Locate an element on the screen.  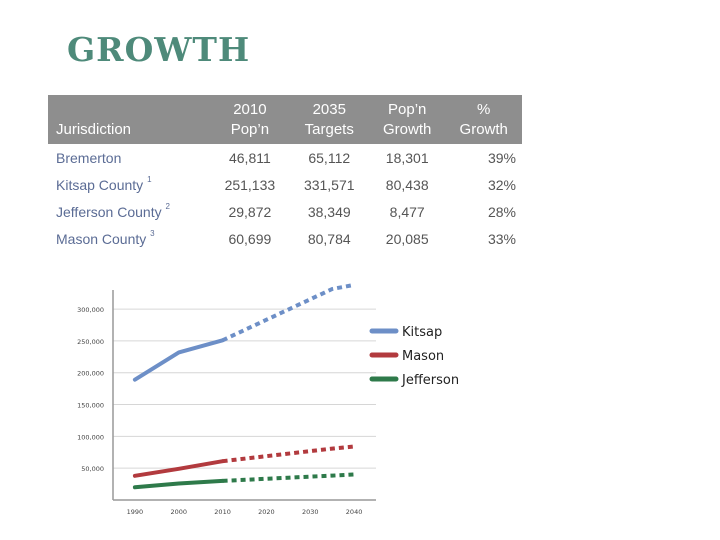
header-pop-growth: Pop’n Growth is located at coordinates (407, 119).